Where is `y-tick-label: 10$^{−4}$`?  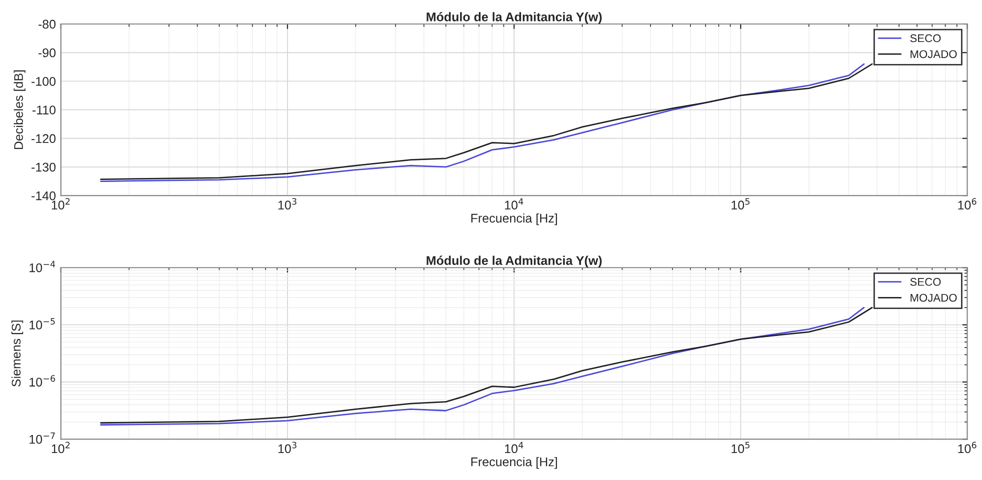 y-tick-label: 10$^{−4}$ is located at coordinates (43, 266).